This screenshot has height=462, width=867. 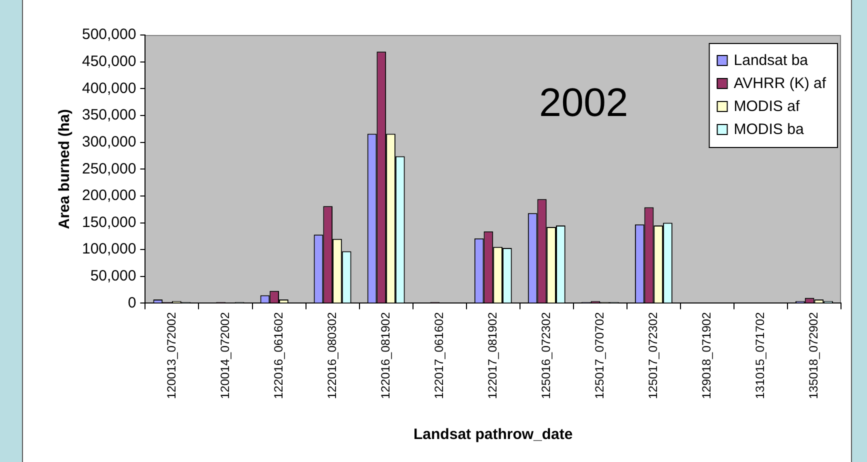 I want to click on x-tick-label: 125017_072302, so click(x=653, y=356).